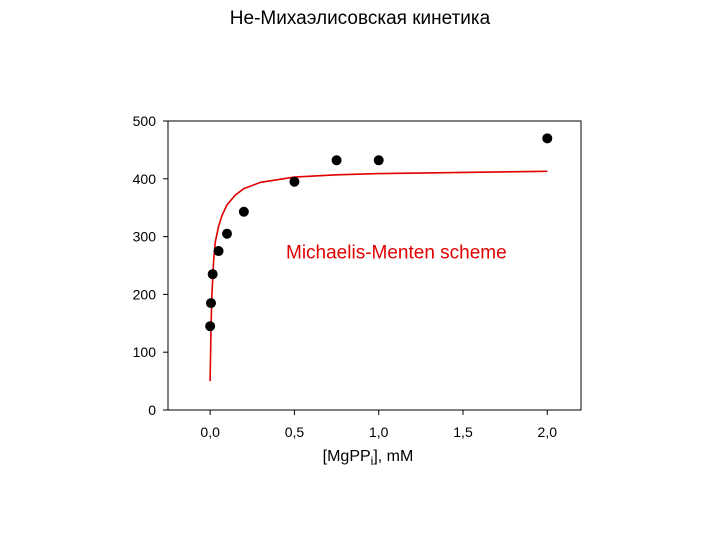  I want to click on y-tick-label: 100, so click(145, 352).